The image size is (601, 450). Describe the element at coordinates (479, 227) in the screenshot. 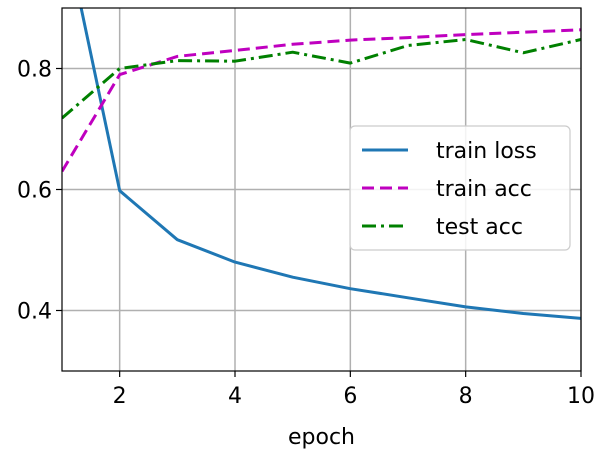

I see `legend-label: test acc` at that location.